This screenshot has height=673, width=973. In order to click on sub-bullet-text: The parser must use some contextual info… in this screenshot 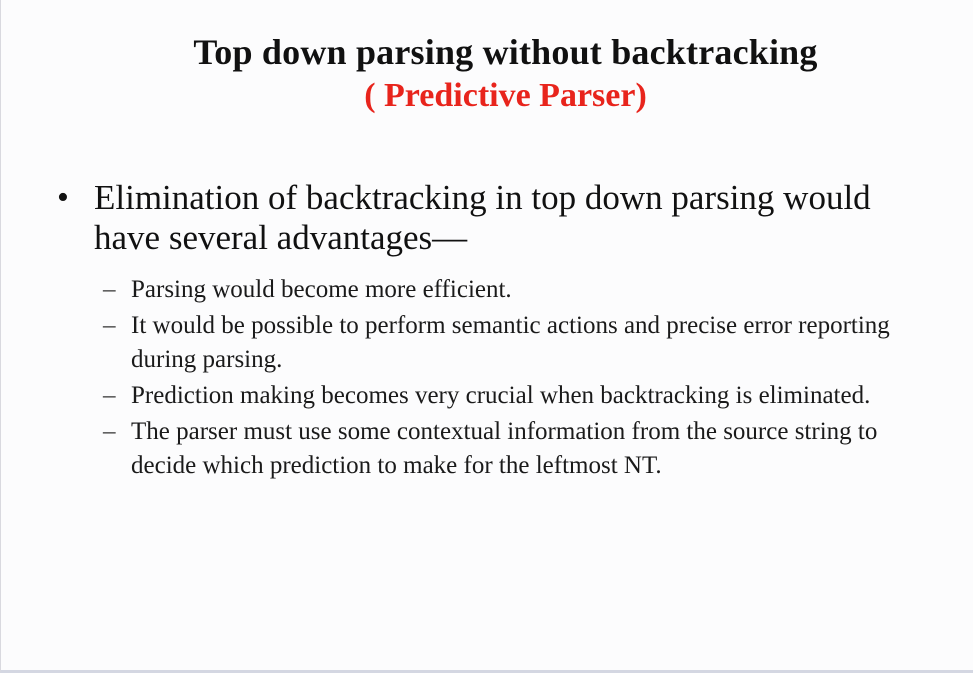, I will do `click(504, 448)`.